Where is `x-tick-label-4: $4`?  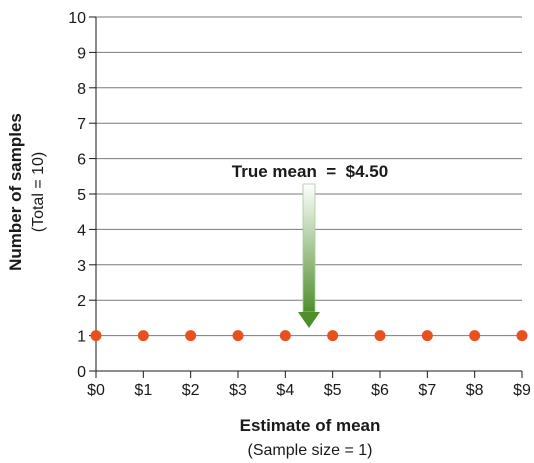 x-tick-label-4: $4 is located at coordinates (285, 390).